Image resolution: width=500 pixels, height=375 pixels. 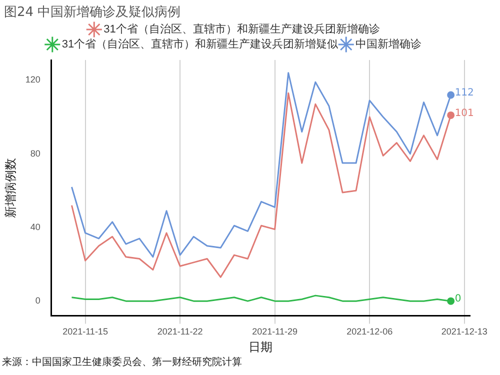 I want to click on chart-title: 图24 中国新增确诊及疑似病例, so click(x=92, y=12).